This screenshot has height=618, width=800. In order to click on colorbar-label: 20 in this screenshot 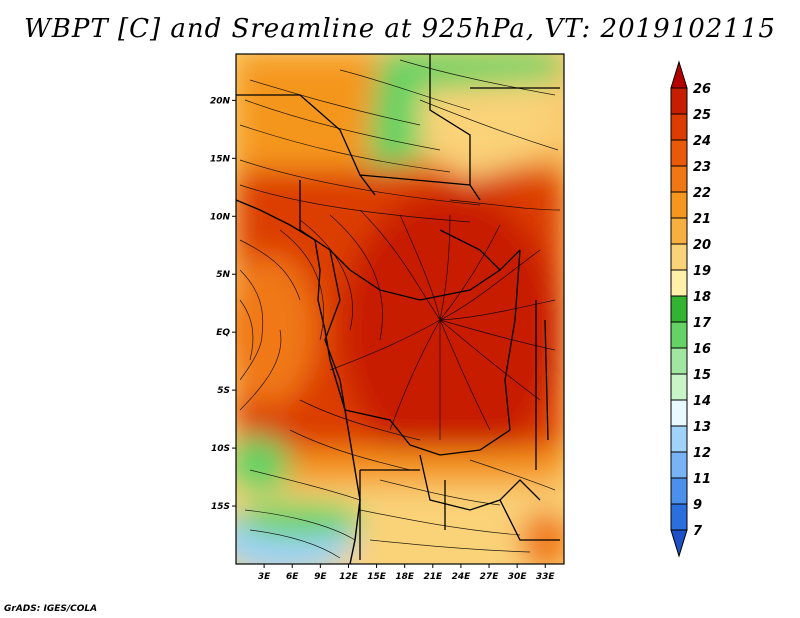, I will do `click(702, 245)`.